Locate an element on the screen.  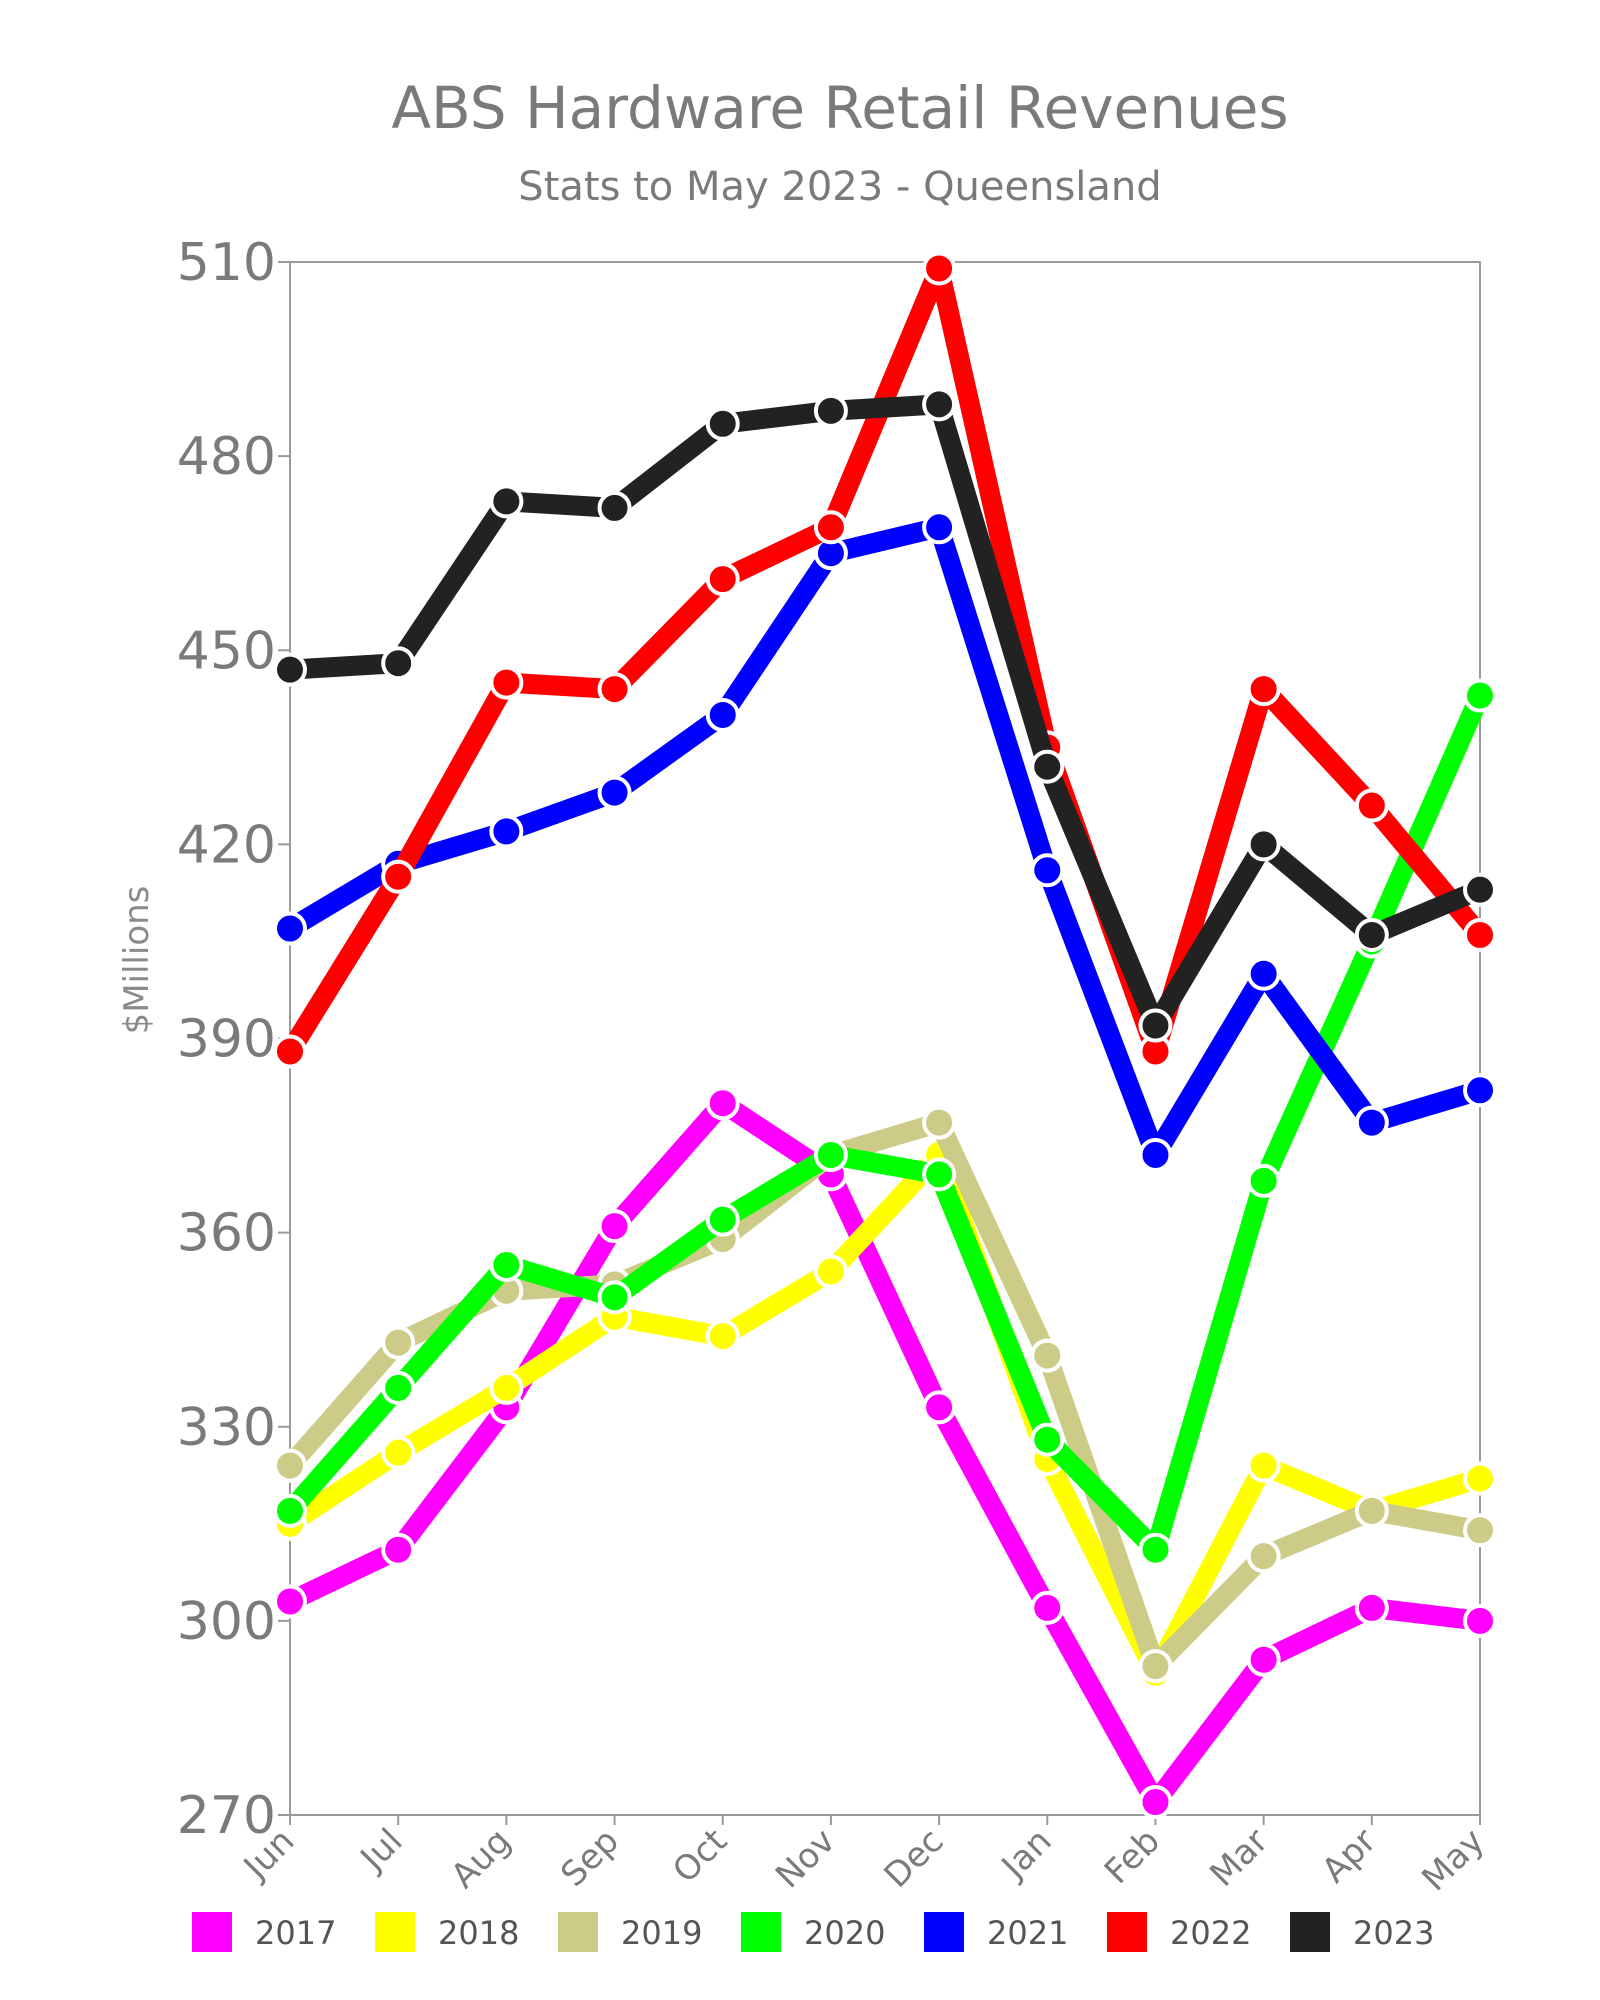
data-point-2017-Apr is located at coordinates (1371, 1607).